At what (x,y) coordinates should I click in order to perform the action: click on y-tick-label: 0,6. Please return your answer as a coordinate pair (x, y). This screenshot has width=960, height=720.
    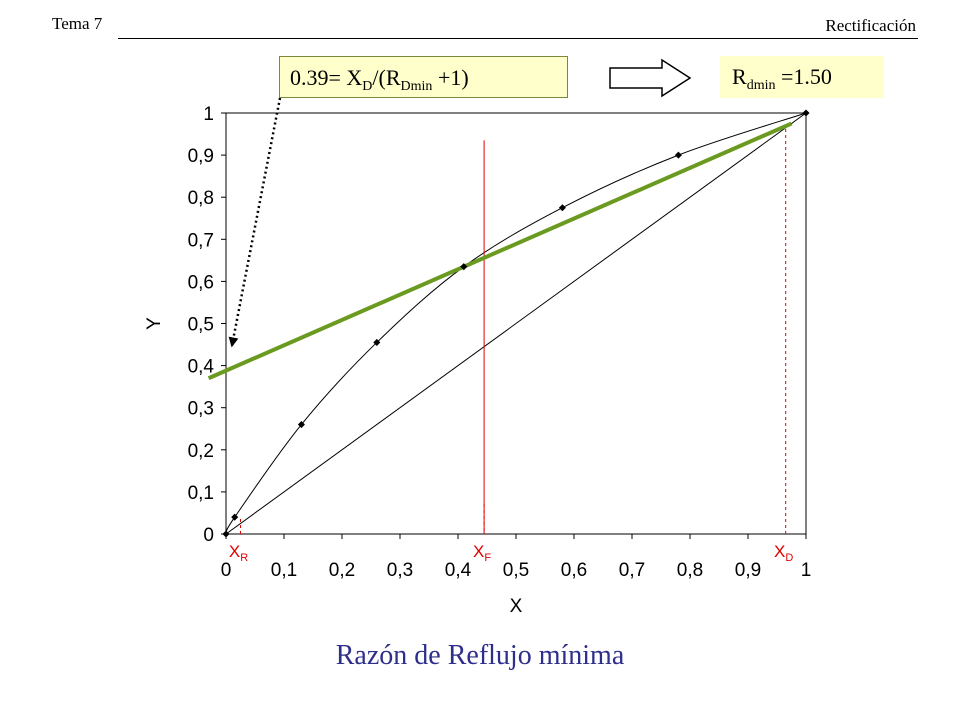
    Looking at the image, I should click on (201, 282).